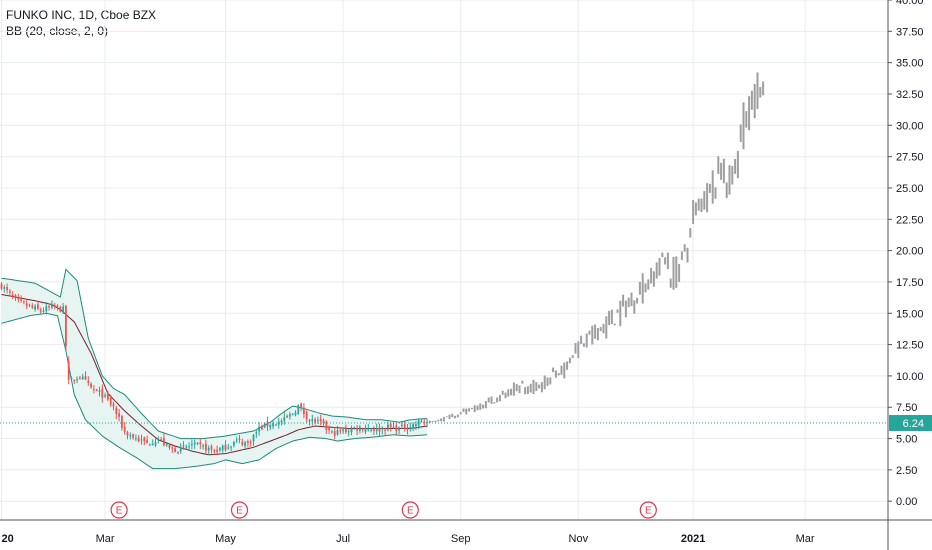 The image size is (932, 550). What do you see at coordinates (913, 424) in the screenshot?
I see `price-tag-label: 6.24` at bounding box center [913, 424].